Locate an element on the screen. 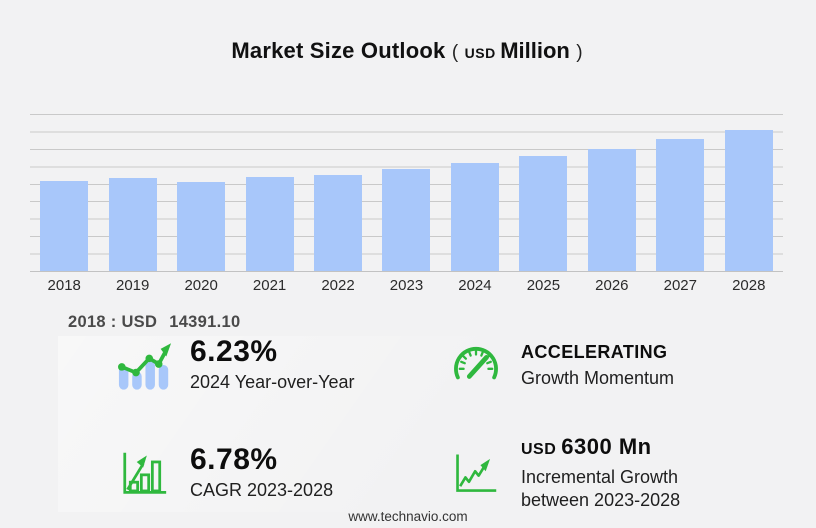  bar-chart-growth-icon is located at coordinates (145, 473).